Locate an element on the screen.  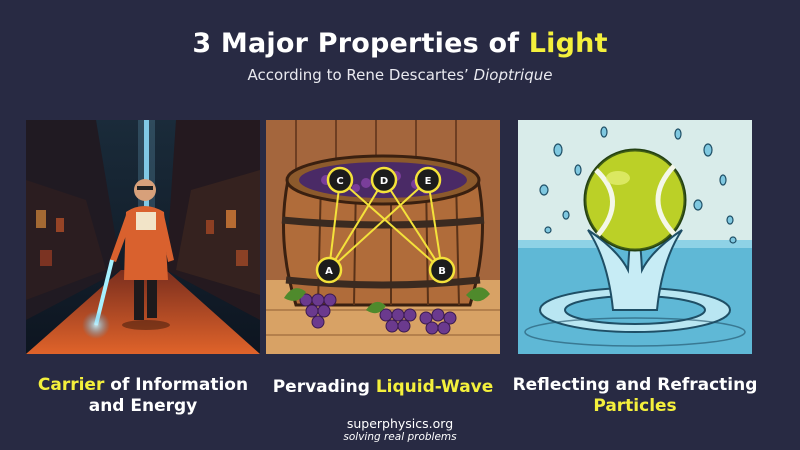
caption-carrier-line1-rest: of Information is located at coordinates (176, 385).